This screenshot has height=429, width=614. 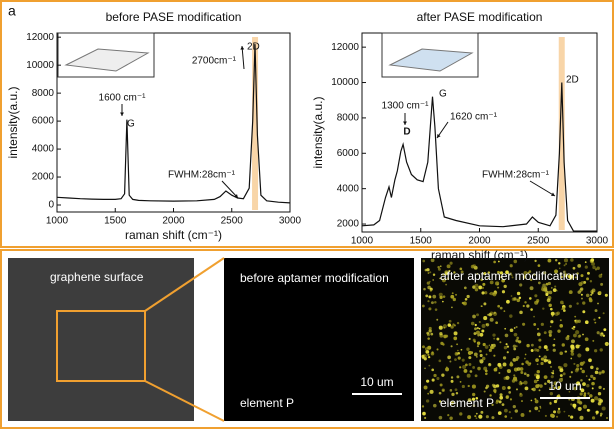 What do you see at coordinates (97, 277) in the screenshot?
I see `image-title: graphene surface` at bounding box center [97, 277].